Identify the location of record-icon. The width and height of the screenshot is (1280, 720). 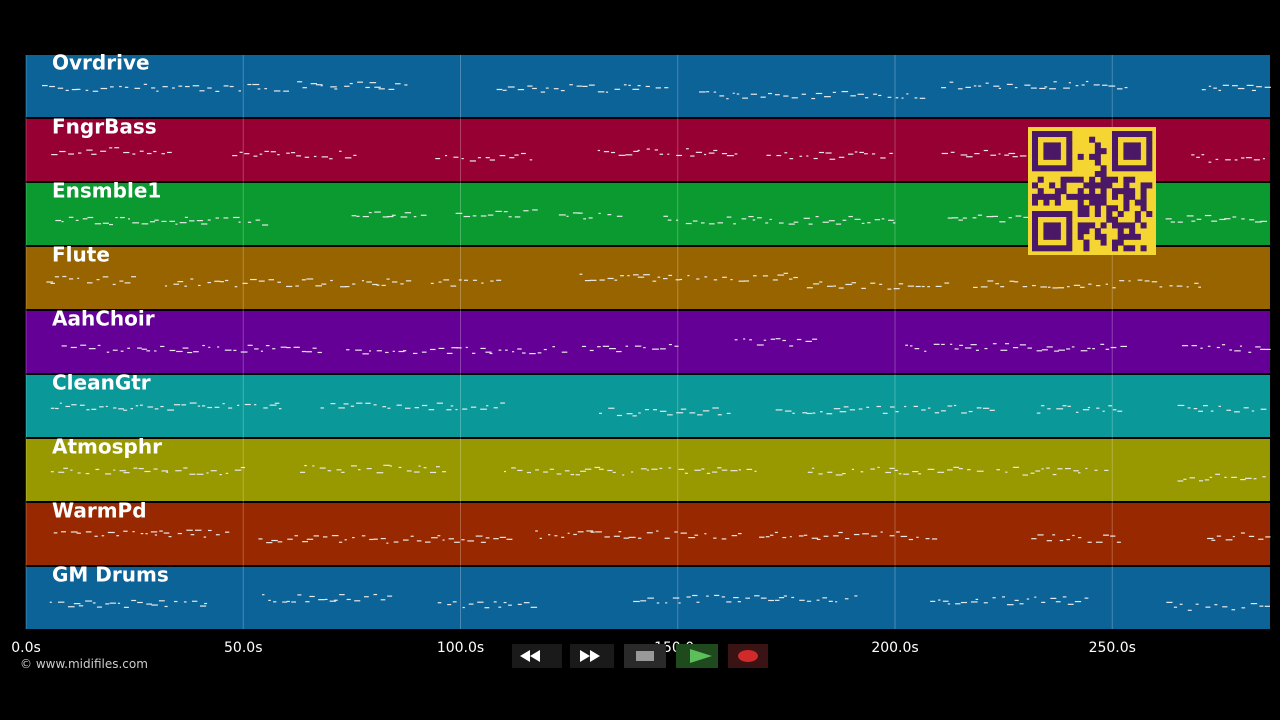
(748, 656).